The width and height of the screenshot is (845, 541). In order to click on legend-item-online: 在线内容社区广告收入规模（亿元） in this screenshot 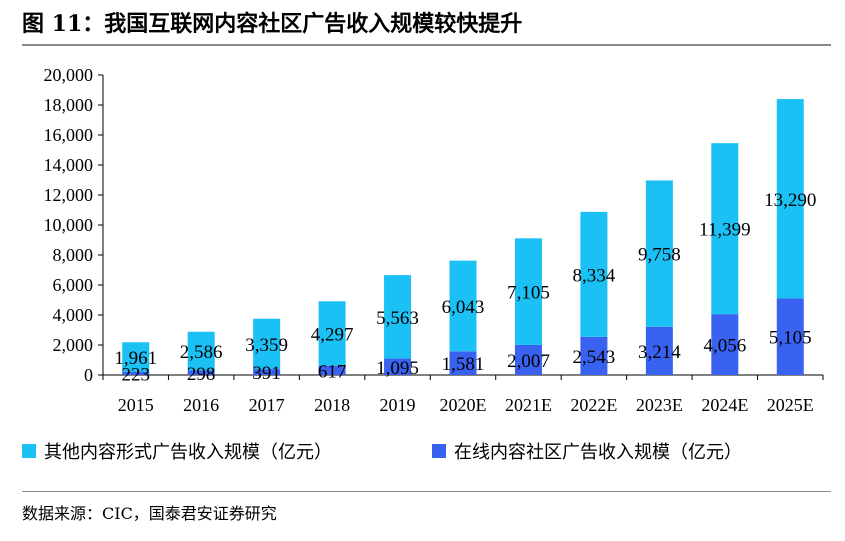, I will do `click(587, 451)`.